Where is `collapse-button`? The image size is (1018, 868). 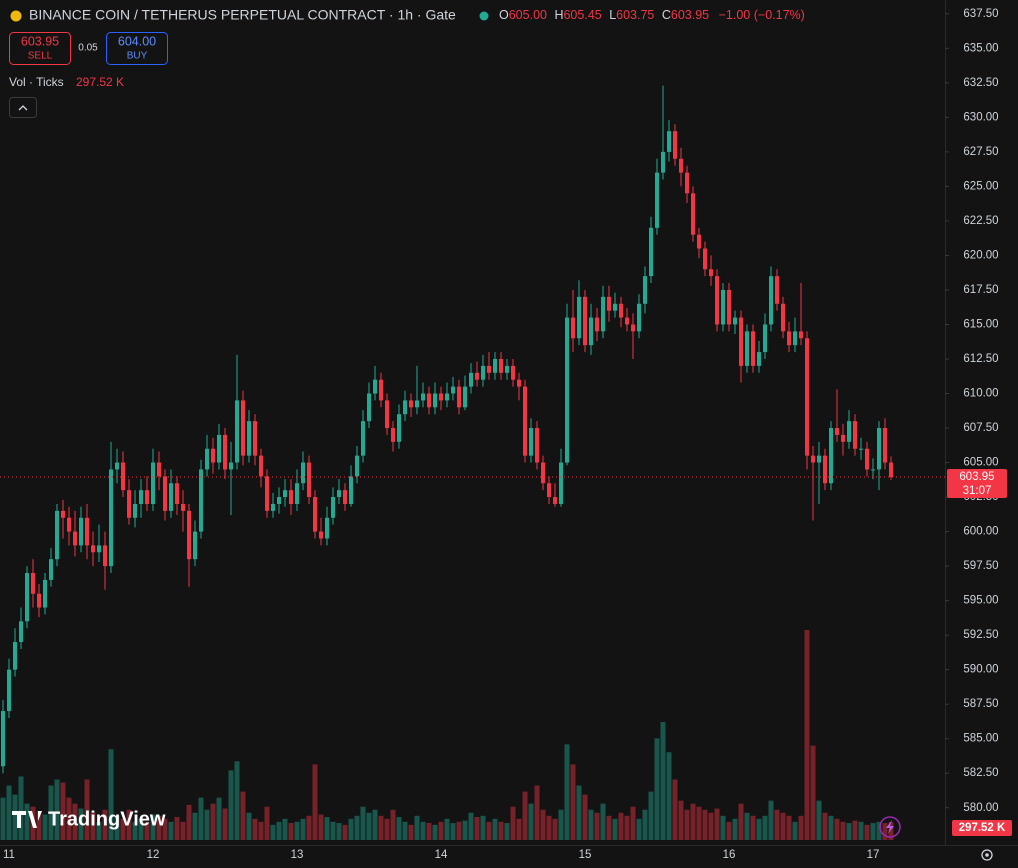 collapse-button is located at coordinates (23, 107).